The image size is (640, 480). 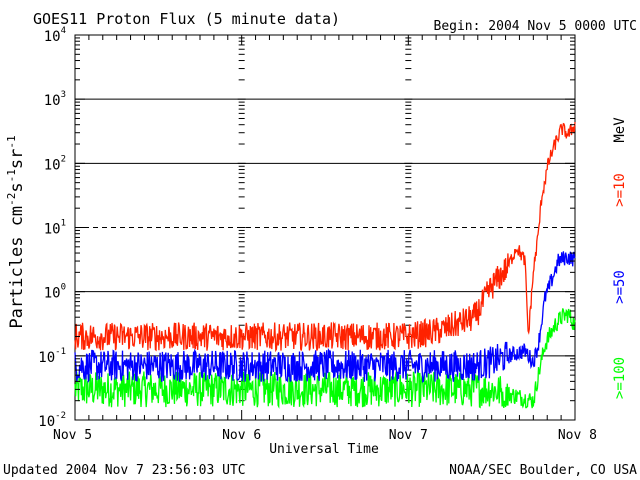 What do you see at coordinates (186, 19) in the screenshot?
I see `chart-title: GOES11 Proton Flux (5 minute data)` at bounding box center [186, 19].